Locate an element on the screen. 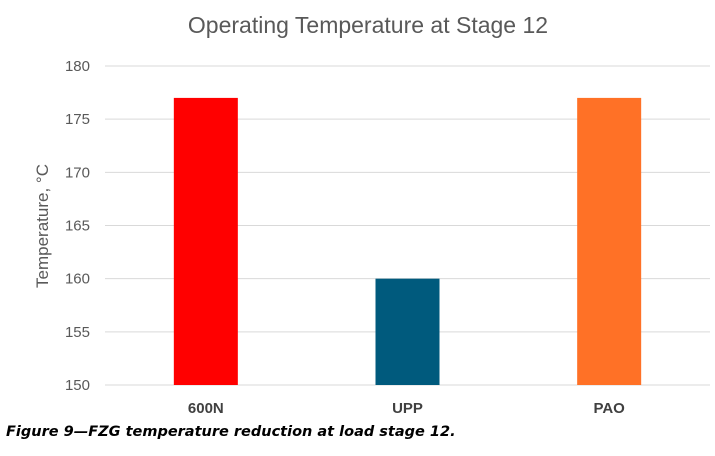  x-tick-labels: 600N UPP PAO is located at coordinates (406, 408).